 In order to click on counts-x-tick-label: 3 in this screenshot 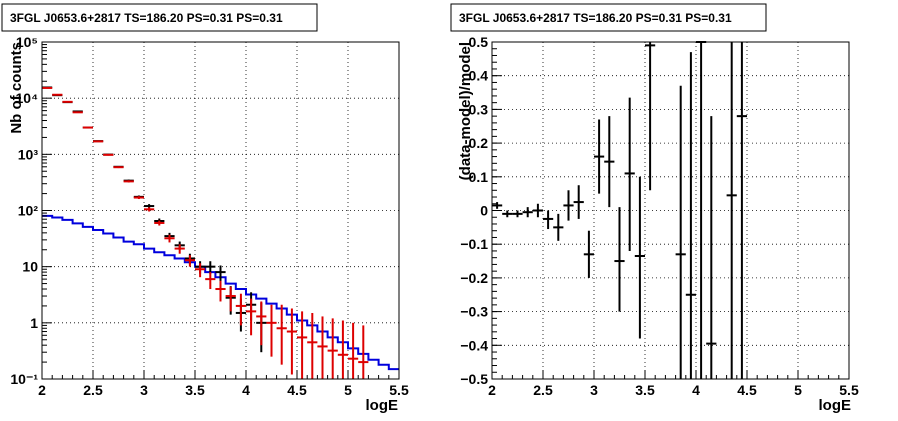, I will do `click(144, 390)`.